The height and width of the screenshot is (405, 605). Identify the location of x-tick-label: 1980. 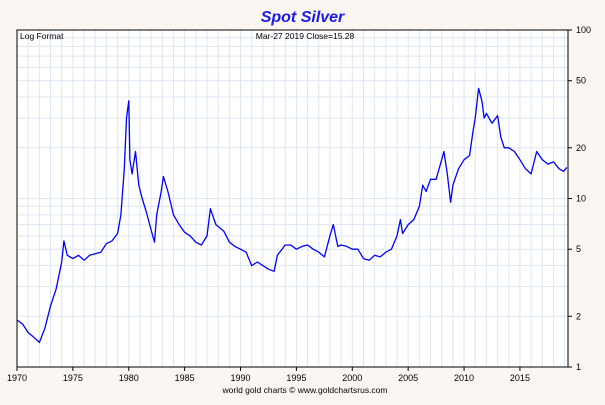
(129, 378).